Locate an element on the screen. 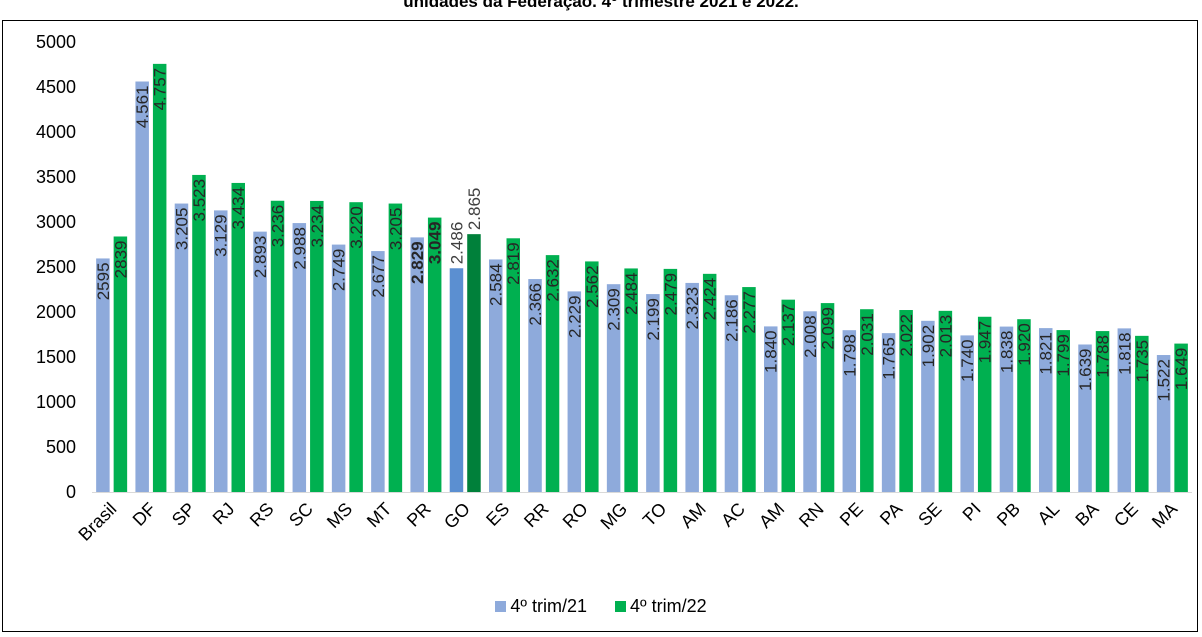  data-label: 2.988 is located at coordinates (299, 248).